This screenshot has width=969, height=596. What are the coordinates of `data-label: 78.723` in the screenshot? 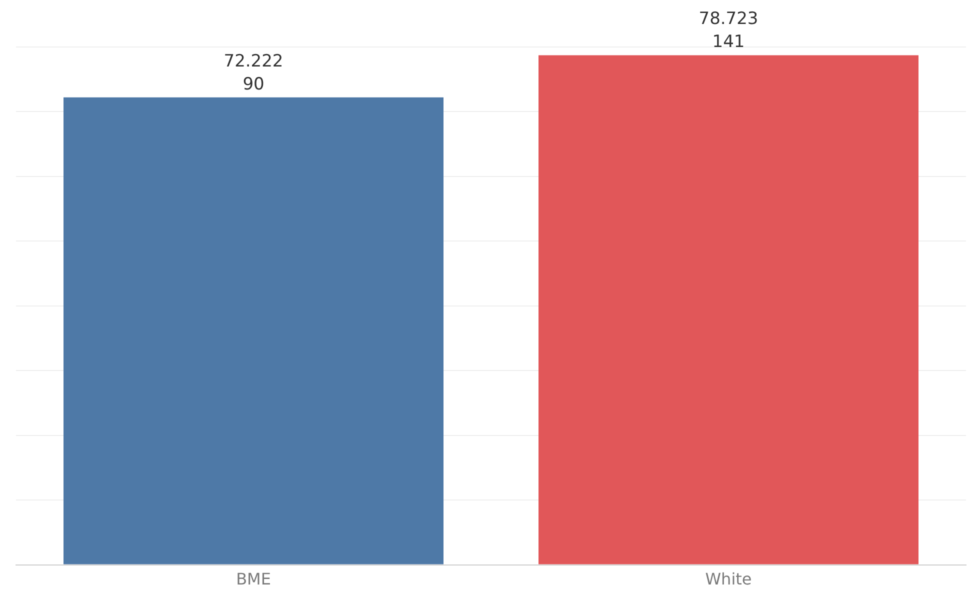 It's located at (728, 19).